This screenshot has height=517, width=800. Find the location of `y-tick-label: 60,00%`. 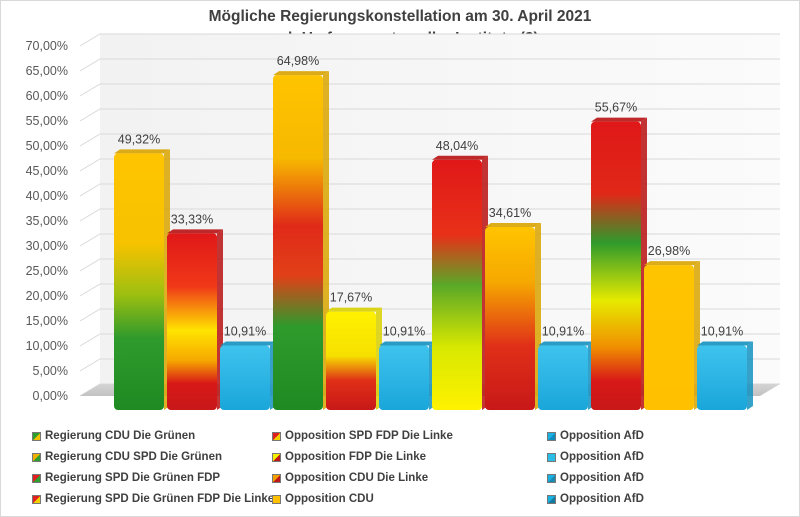

y-tick-label: 60,00% is located at coordinates (47, 96).